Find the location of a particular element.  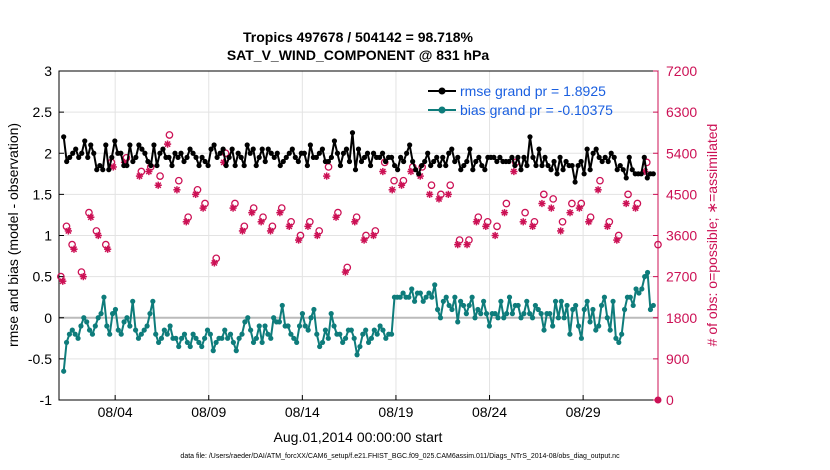

x-tick-label: 08/04 is located at coordinates (115, 412).